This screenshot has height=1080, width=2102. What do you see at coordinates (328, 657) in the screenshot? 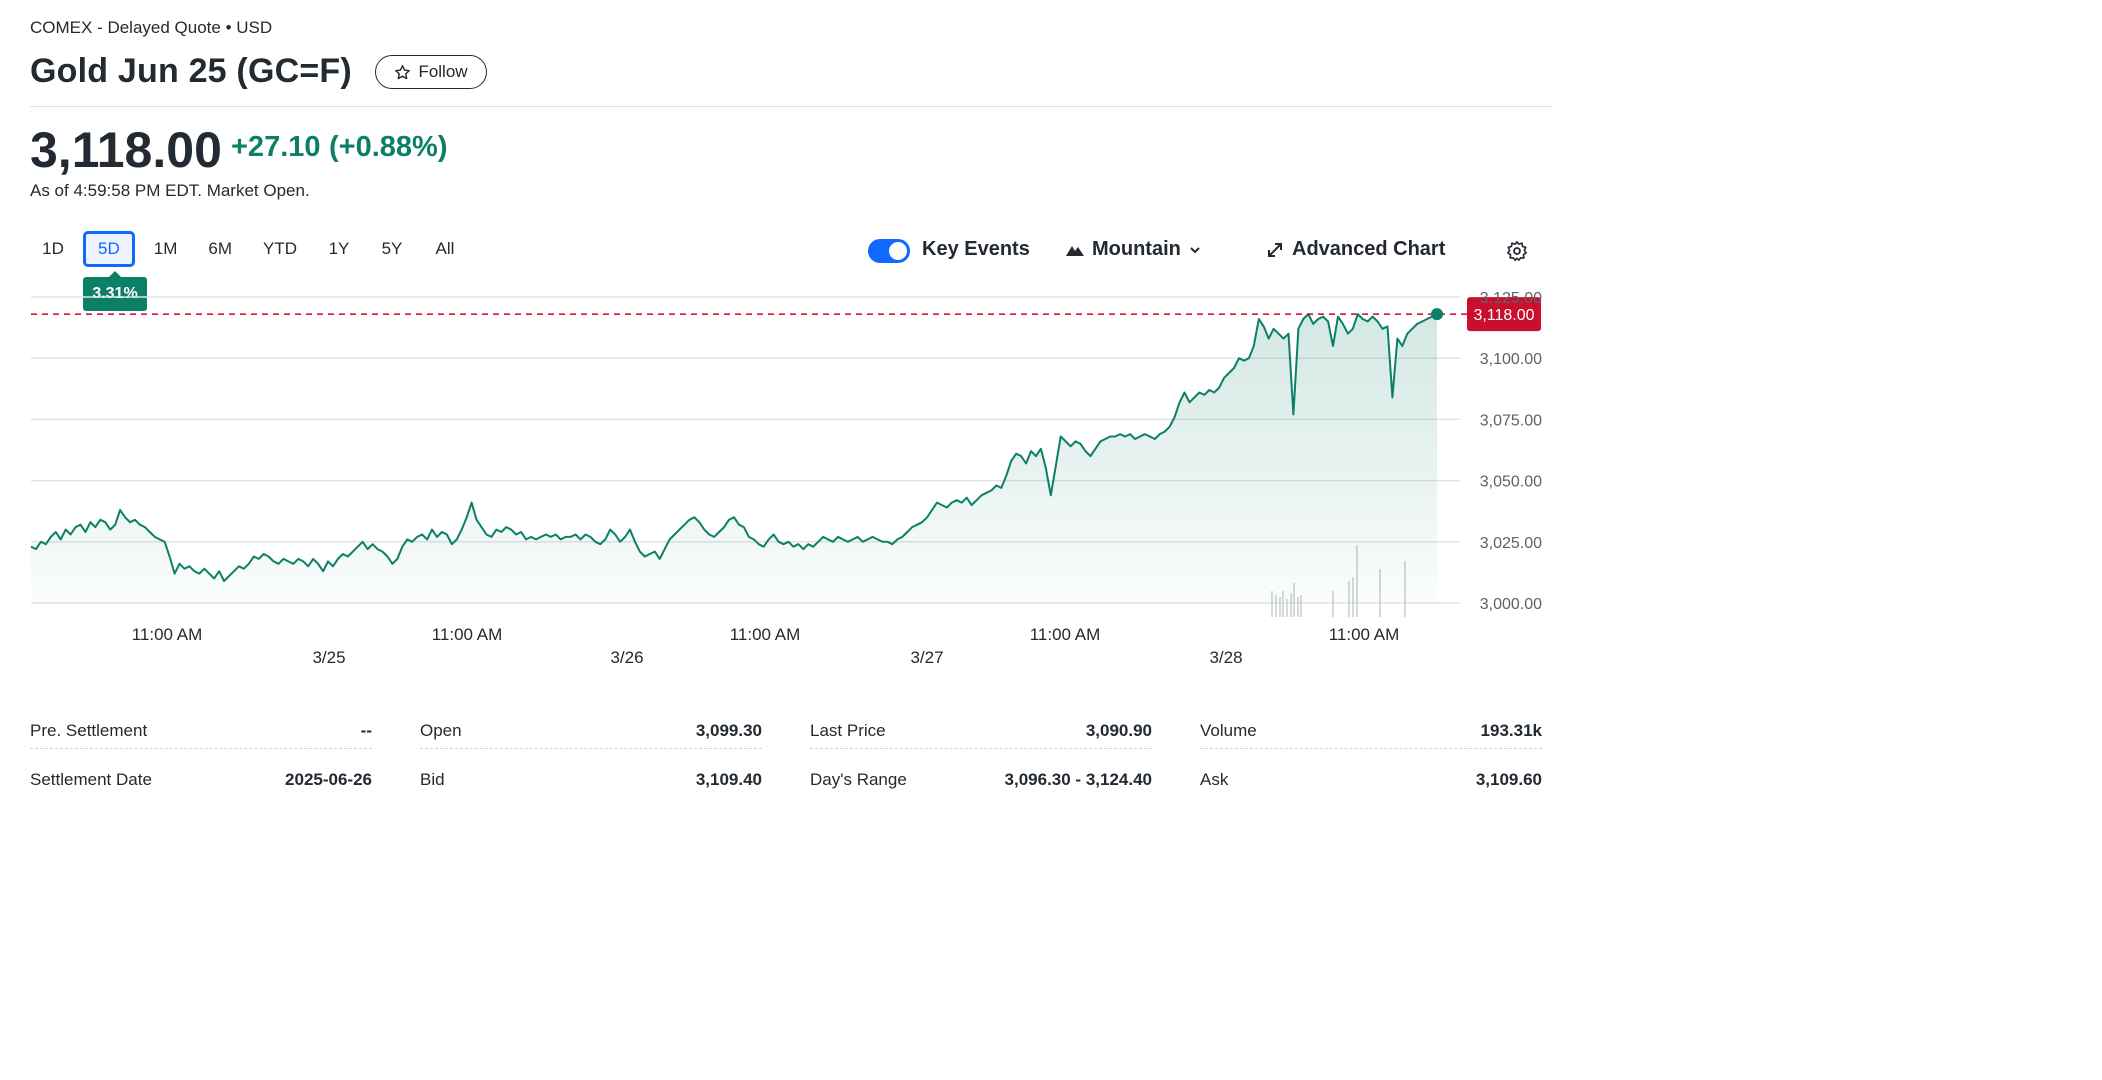
I see `x-date-label: 3/25` at bounding box center [328, 657].